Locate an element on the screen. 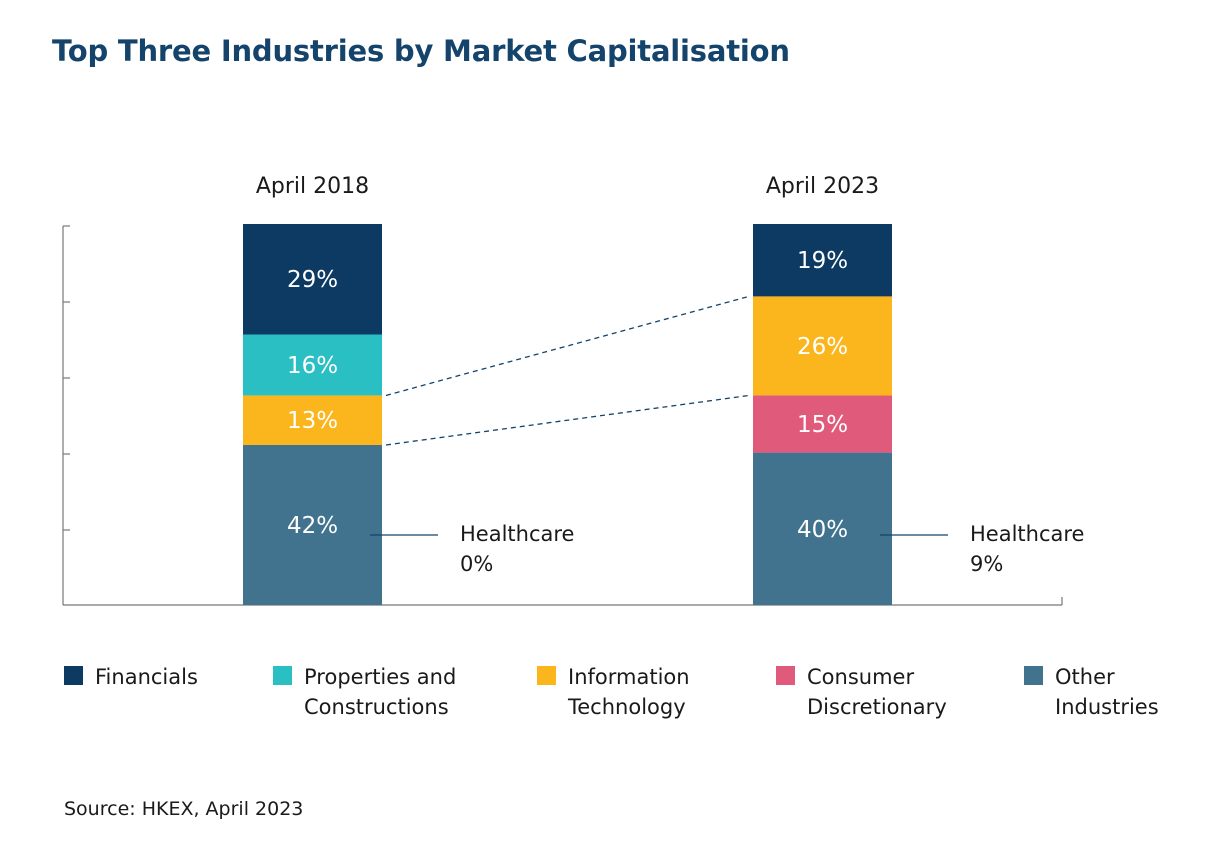 The width and height of the screenshot is (1228, 850). annotation-layer: Healthcare 0% Healthcare 9% is located at coordinates (727, 549).